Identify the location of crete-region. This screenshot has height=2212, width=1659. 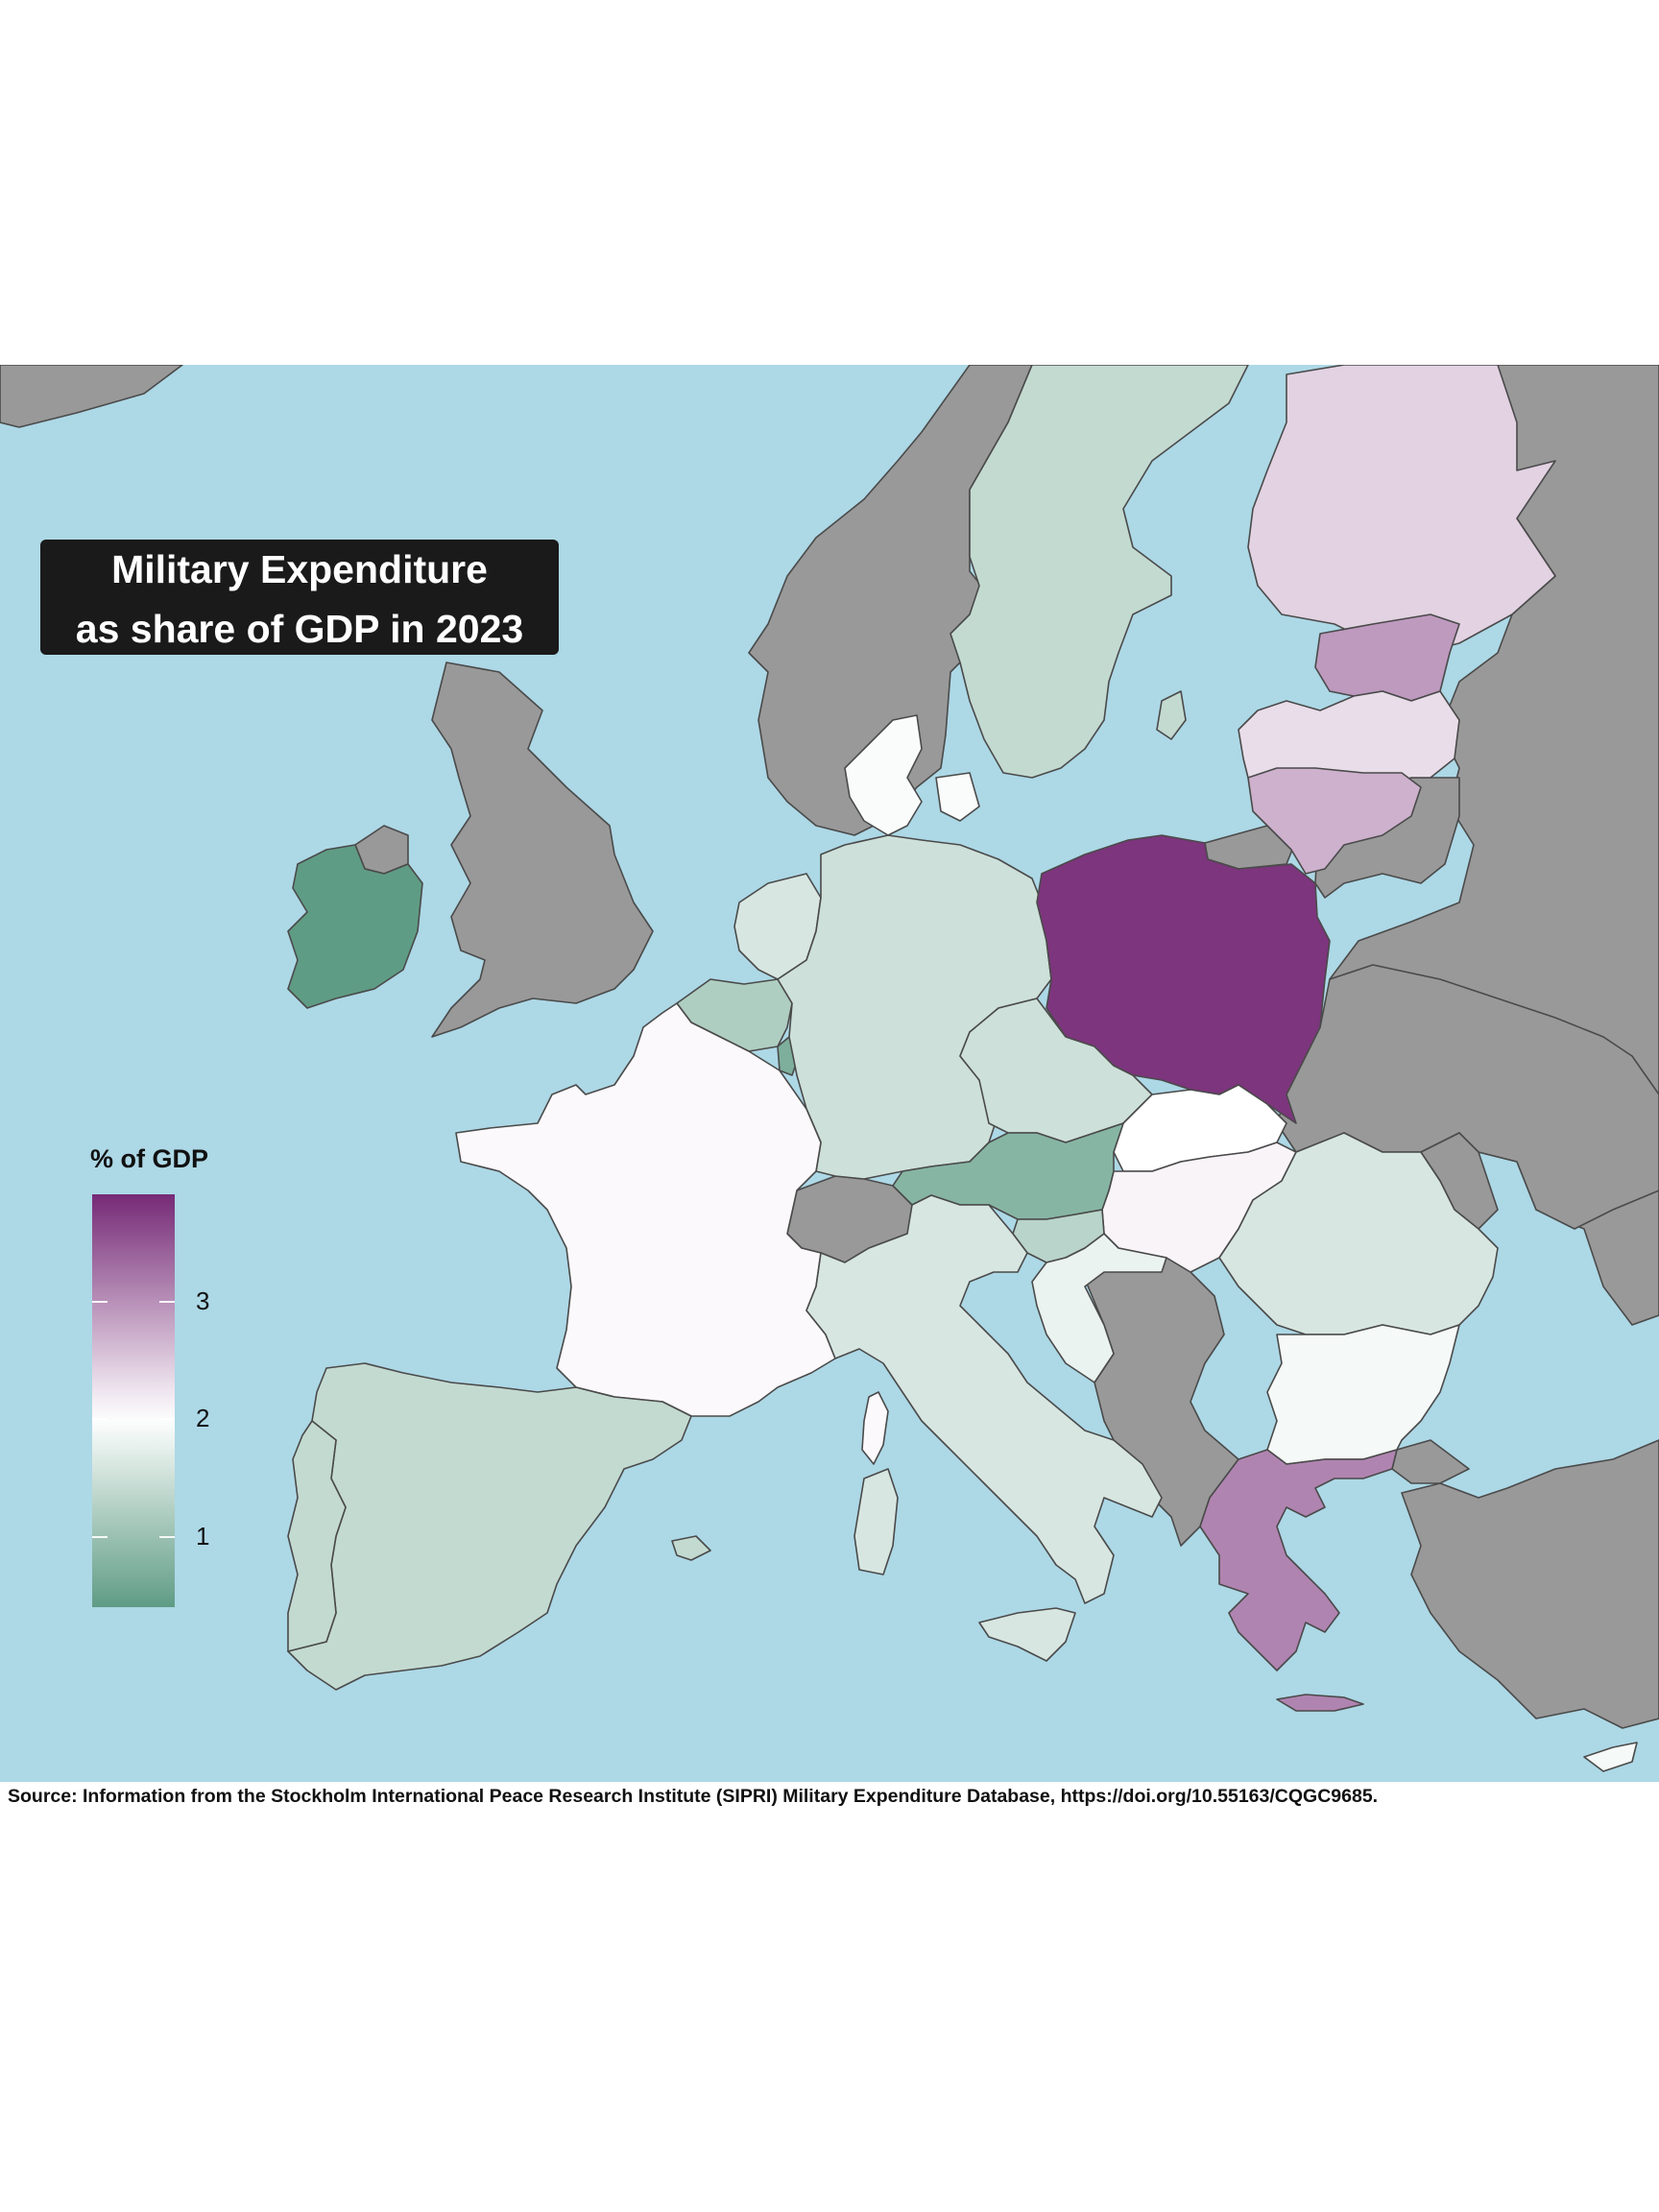
(1320, 1703).